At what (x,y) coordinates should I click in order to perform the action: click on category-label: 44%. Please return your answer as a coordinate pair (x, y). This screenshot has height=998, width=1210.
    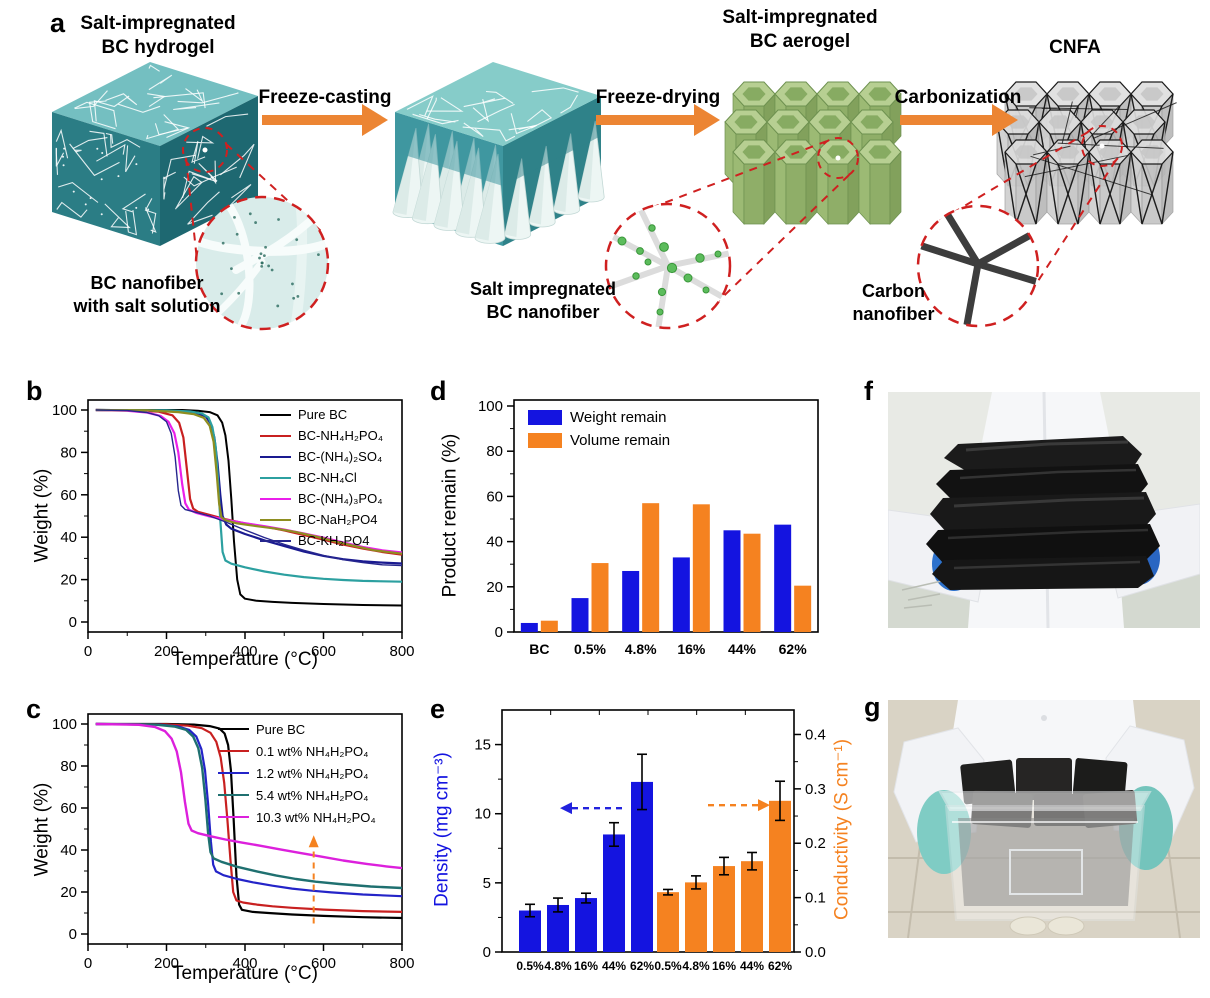
    Looking at the image, I should click on (614, 966).